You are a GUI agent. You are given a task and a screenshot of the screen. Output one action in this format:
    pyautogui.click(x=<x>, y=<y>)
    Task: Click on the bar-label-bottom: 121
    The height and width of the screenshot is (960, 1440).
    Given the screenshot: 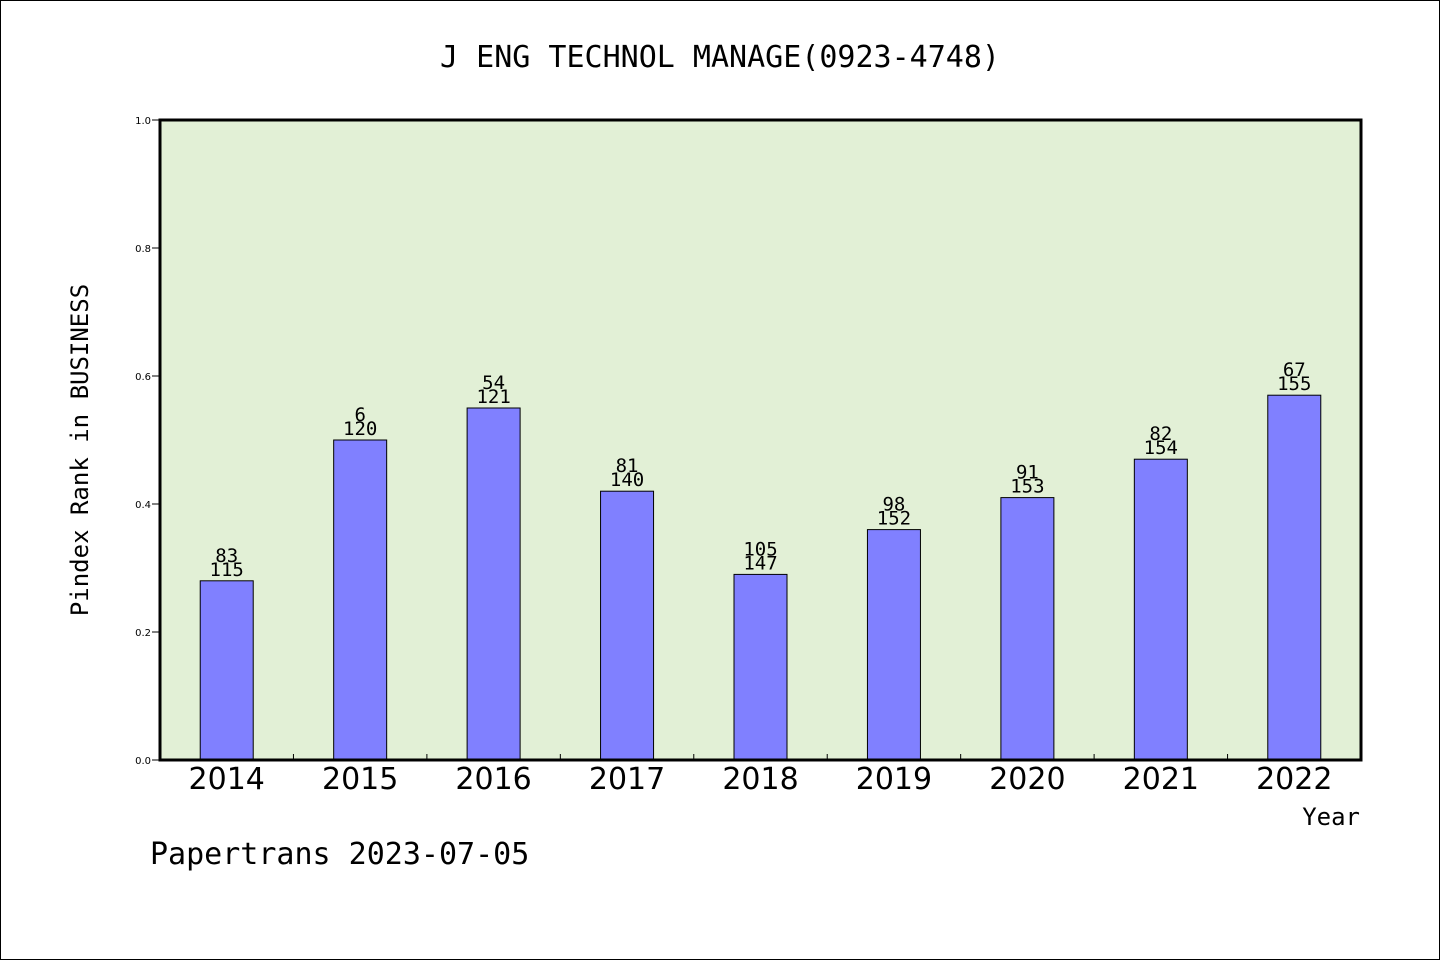 What is the action you would take?
    pyautogui.click(x=493, y=397)
    